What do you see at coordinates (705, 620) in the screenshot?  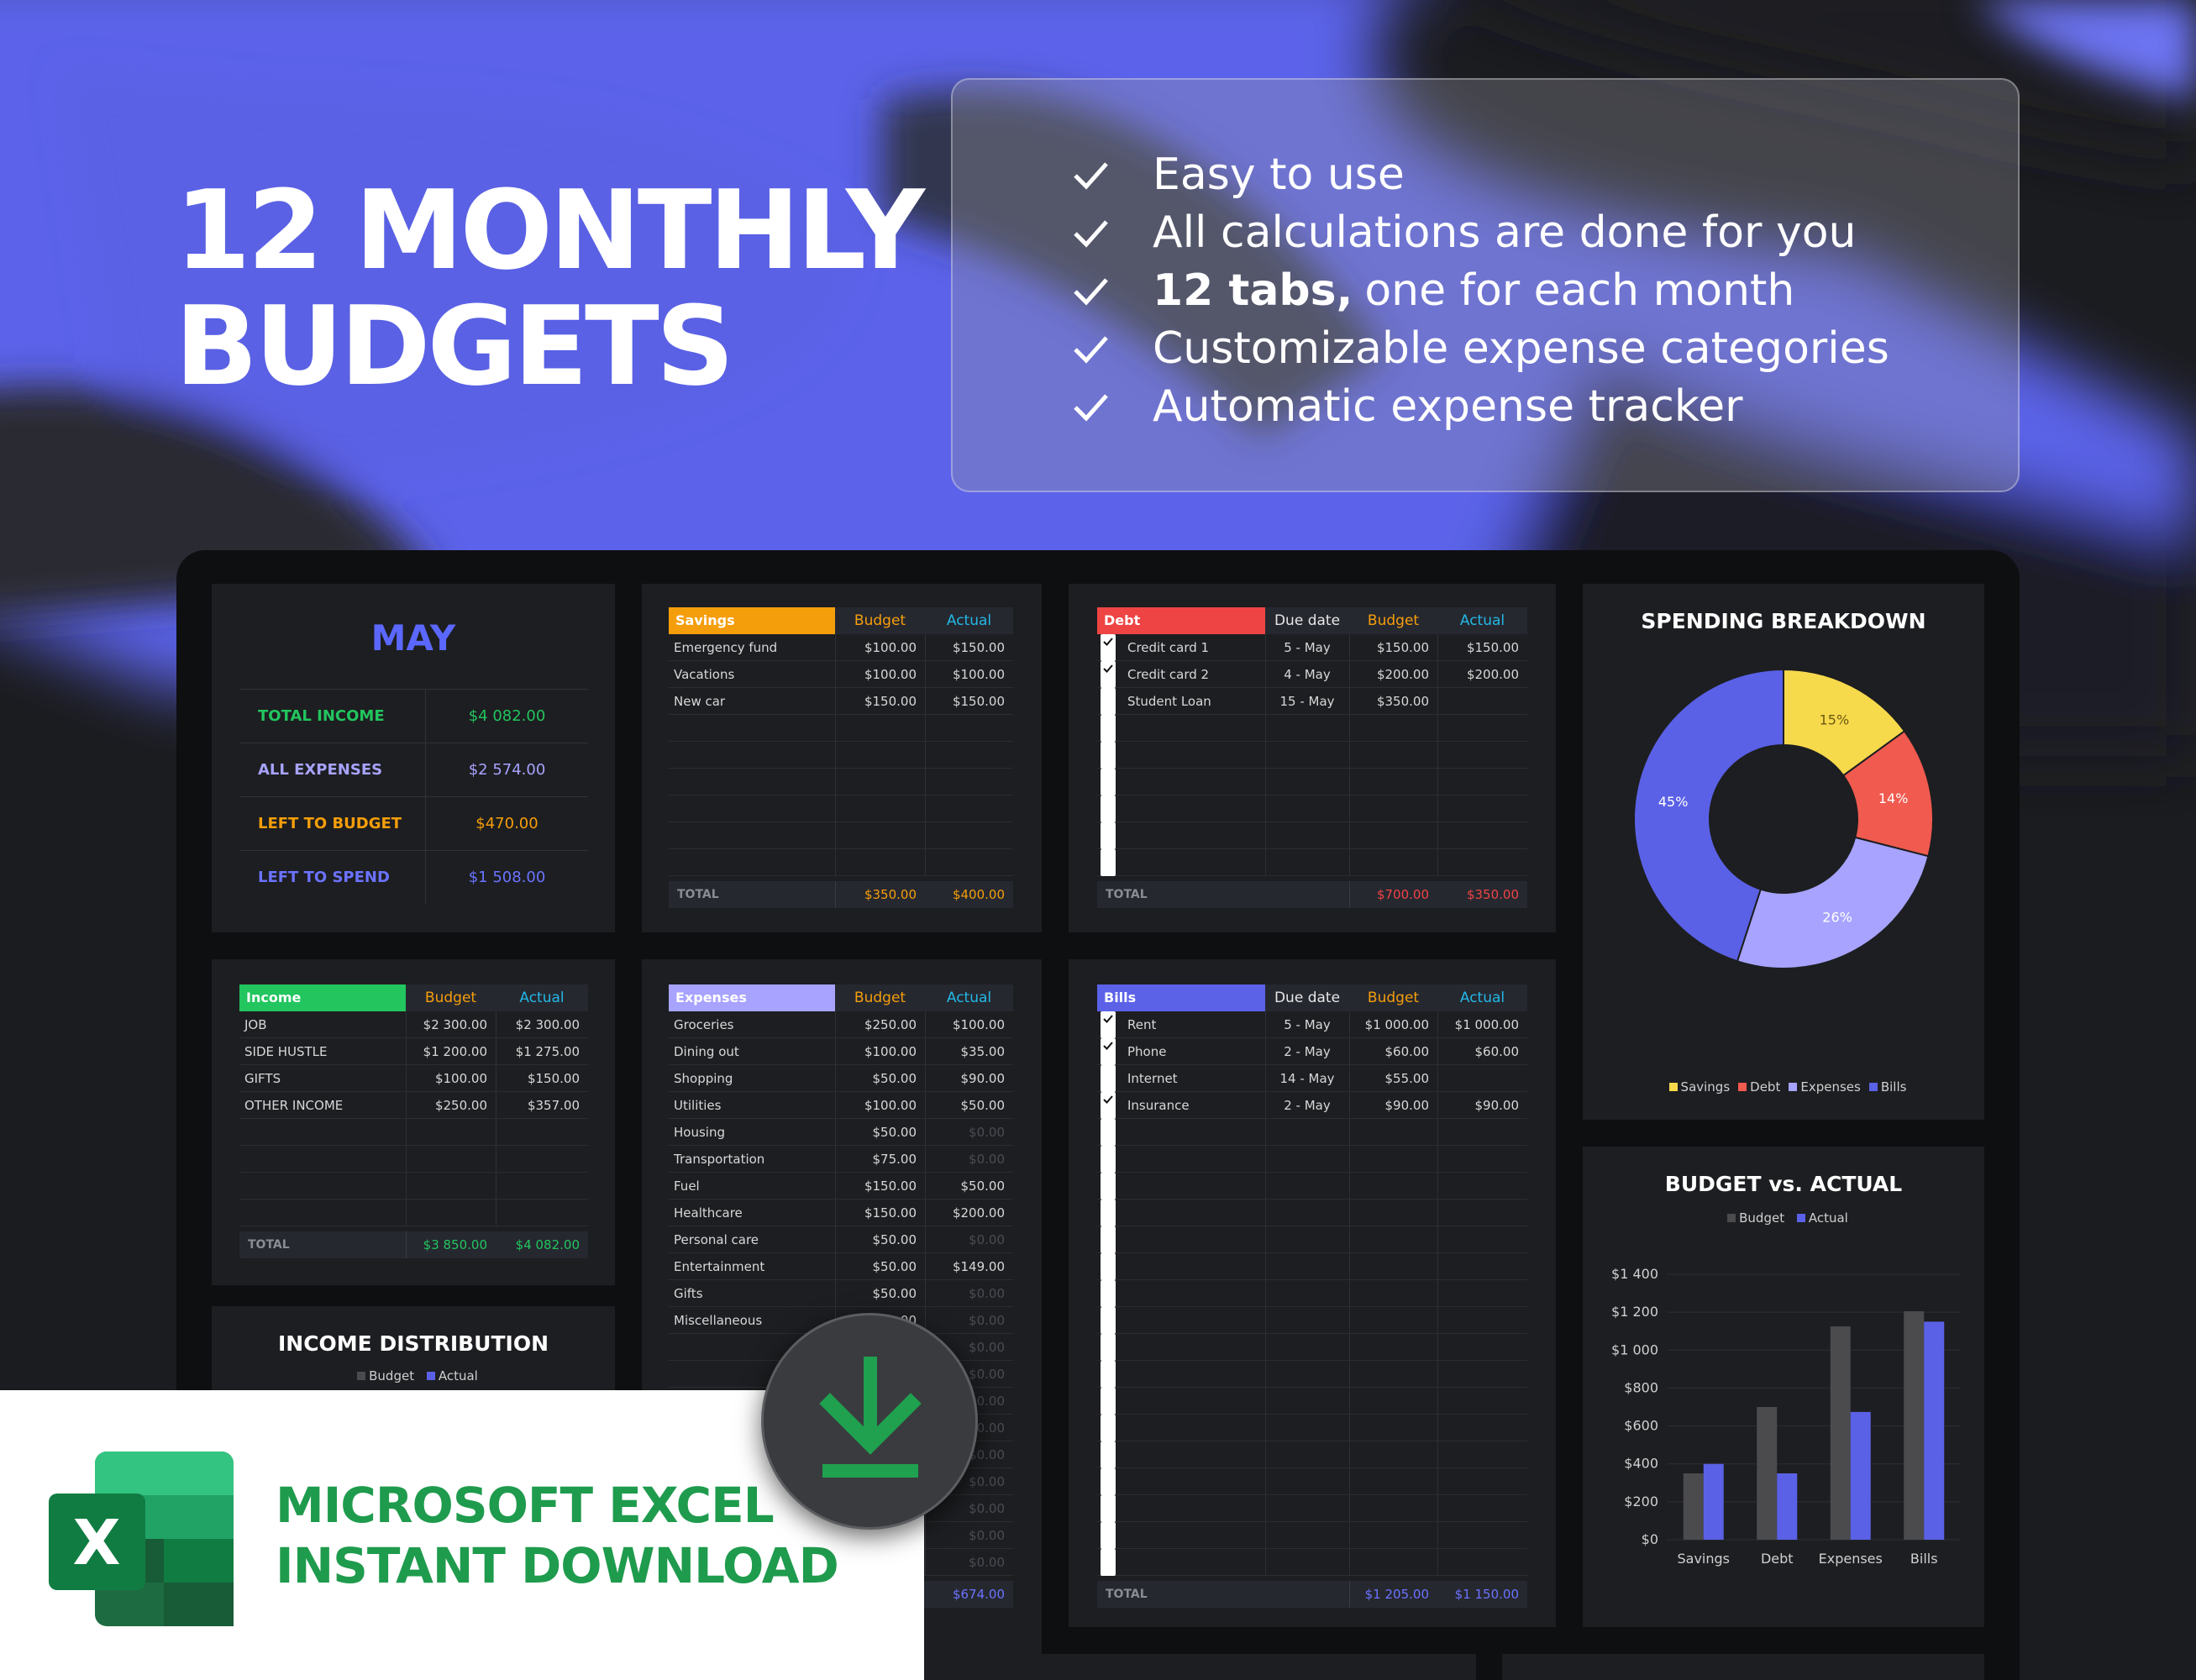 I see `savings-title: Savings` at bounding box center [705, 620].